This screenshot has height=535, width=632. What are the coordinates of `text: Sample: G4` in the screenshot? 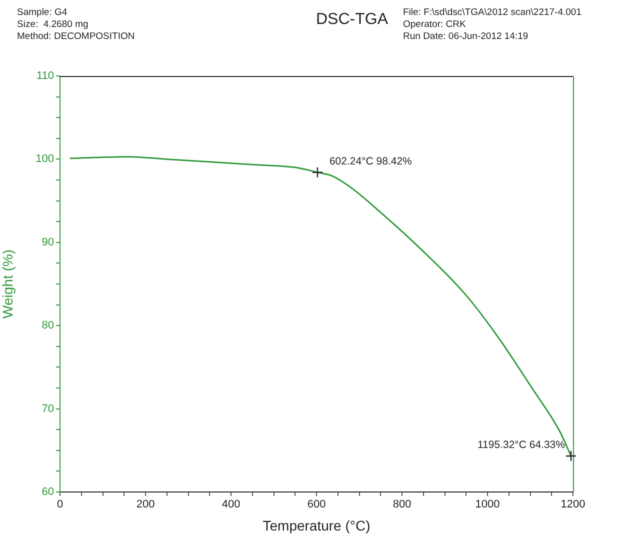 It's located at (42, 12).